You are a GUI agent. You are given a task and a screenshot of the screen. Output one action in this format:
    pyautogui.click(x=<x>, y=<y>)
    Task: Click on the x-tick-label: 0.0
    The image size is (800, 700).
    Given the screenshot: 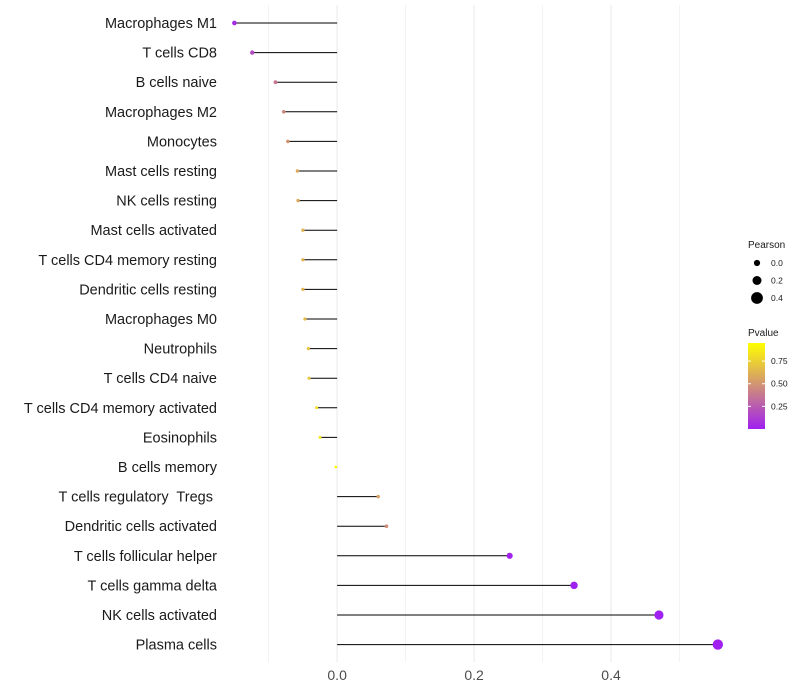 What is the action you would take?
    pyautogui.click(x=337, y=675)
    